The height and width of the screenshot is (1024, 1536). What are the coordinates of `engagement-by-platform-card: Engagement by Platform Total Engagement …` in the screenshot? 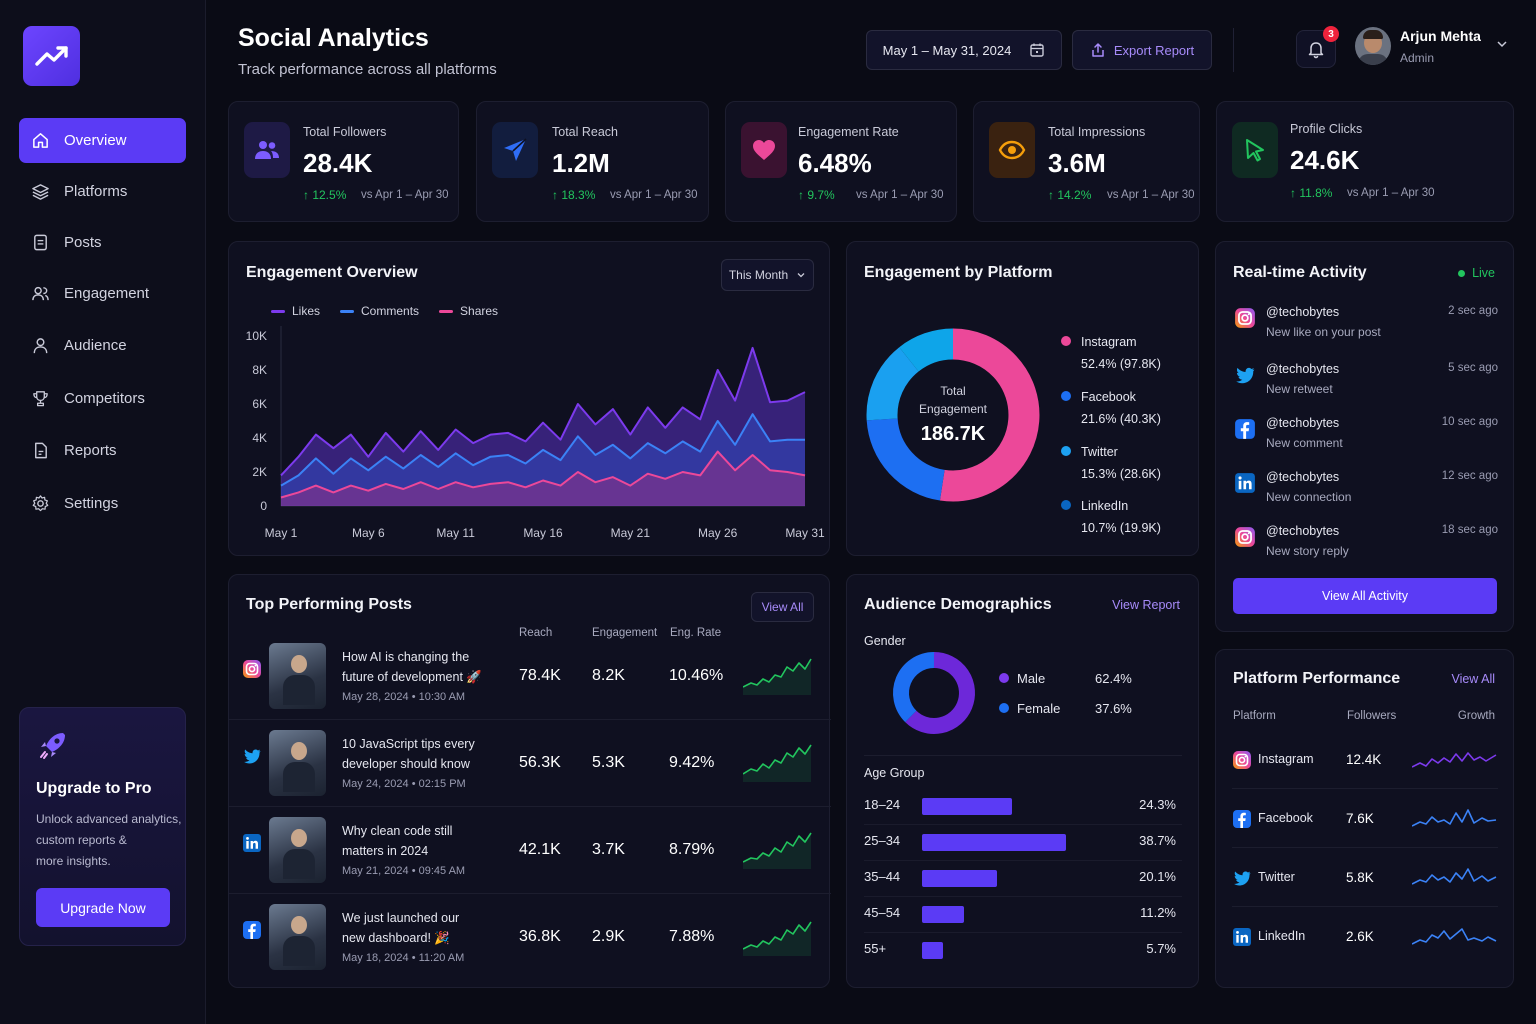 It's located at (1022, 398).